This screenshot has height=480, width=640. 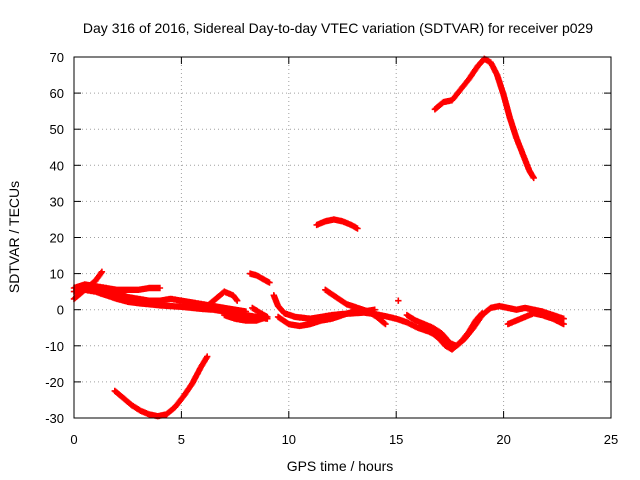 I want to click on x-tick-label: 5, so click(x=181, y=439).